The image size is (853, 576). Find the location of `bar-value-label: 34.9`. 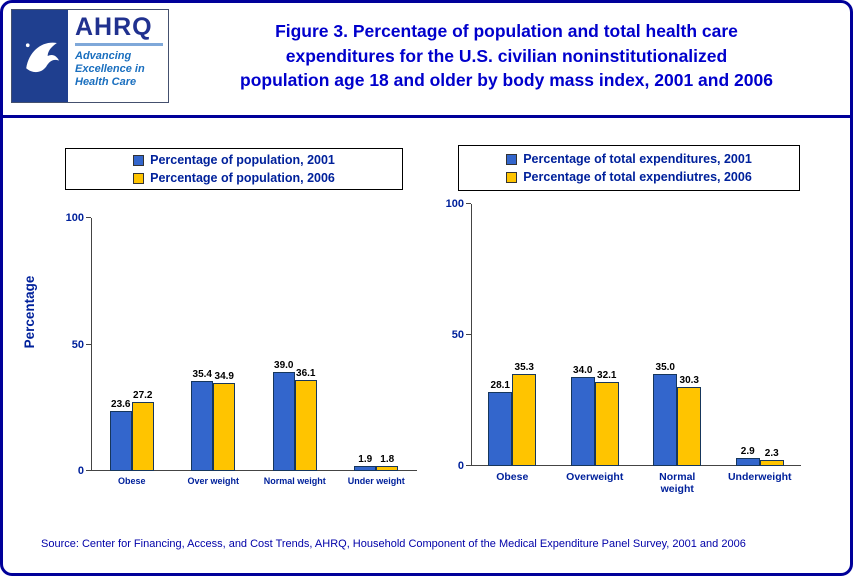

bar-value-label: 34.9 is located at coordinates (224, 376).